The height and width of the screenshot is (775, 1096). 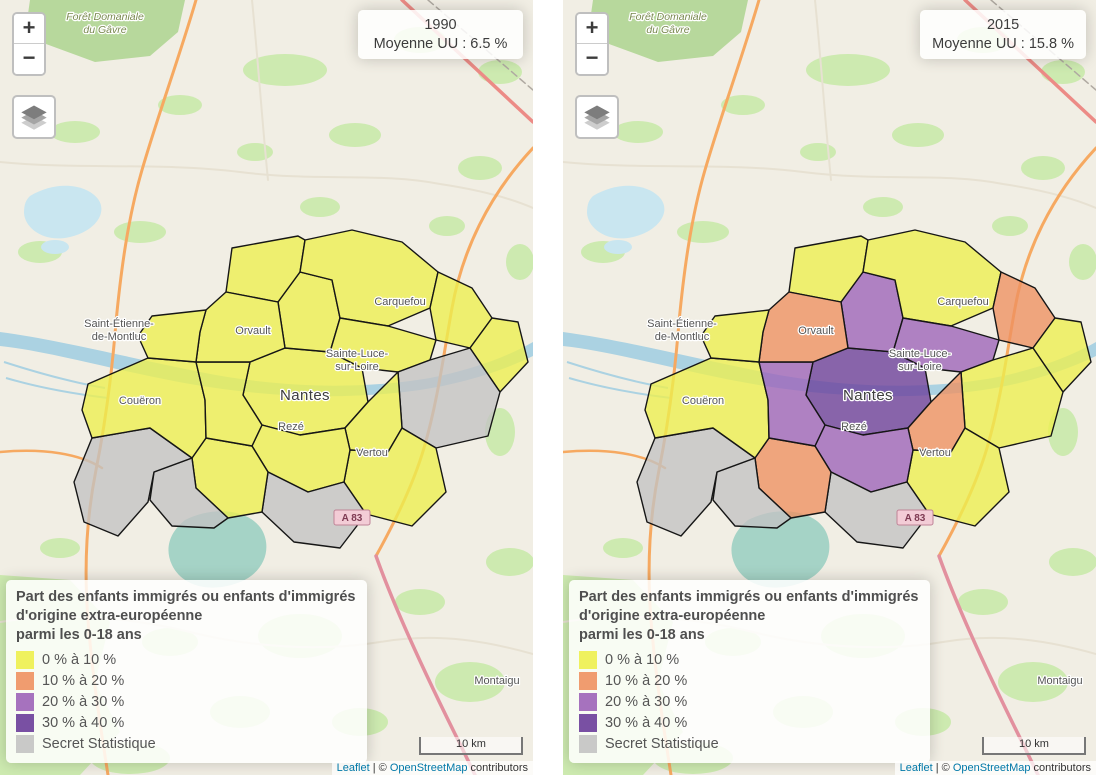 What do you see at coordinates (99, 743) in the screenshot?
I see `legend-label: Secret Statistique` at bounding box center [99, 743].